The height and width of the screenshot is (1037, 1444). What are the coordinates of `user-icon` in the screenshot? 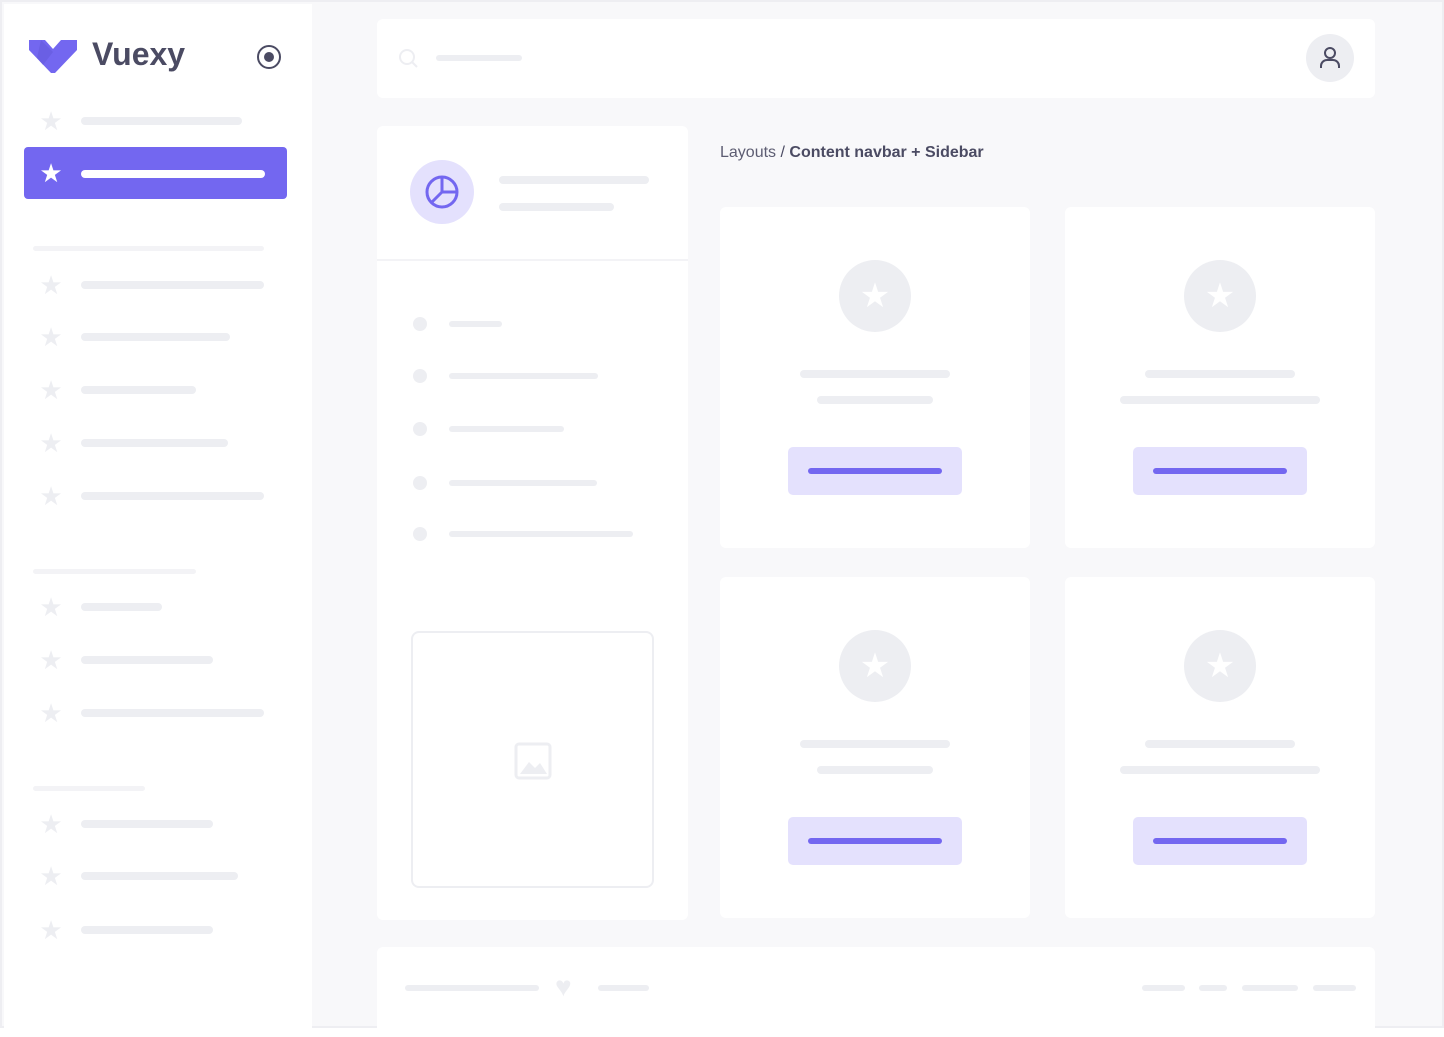 It's located at (1330, 57).